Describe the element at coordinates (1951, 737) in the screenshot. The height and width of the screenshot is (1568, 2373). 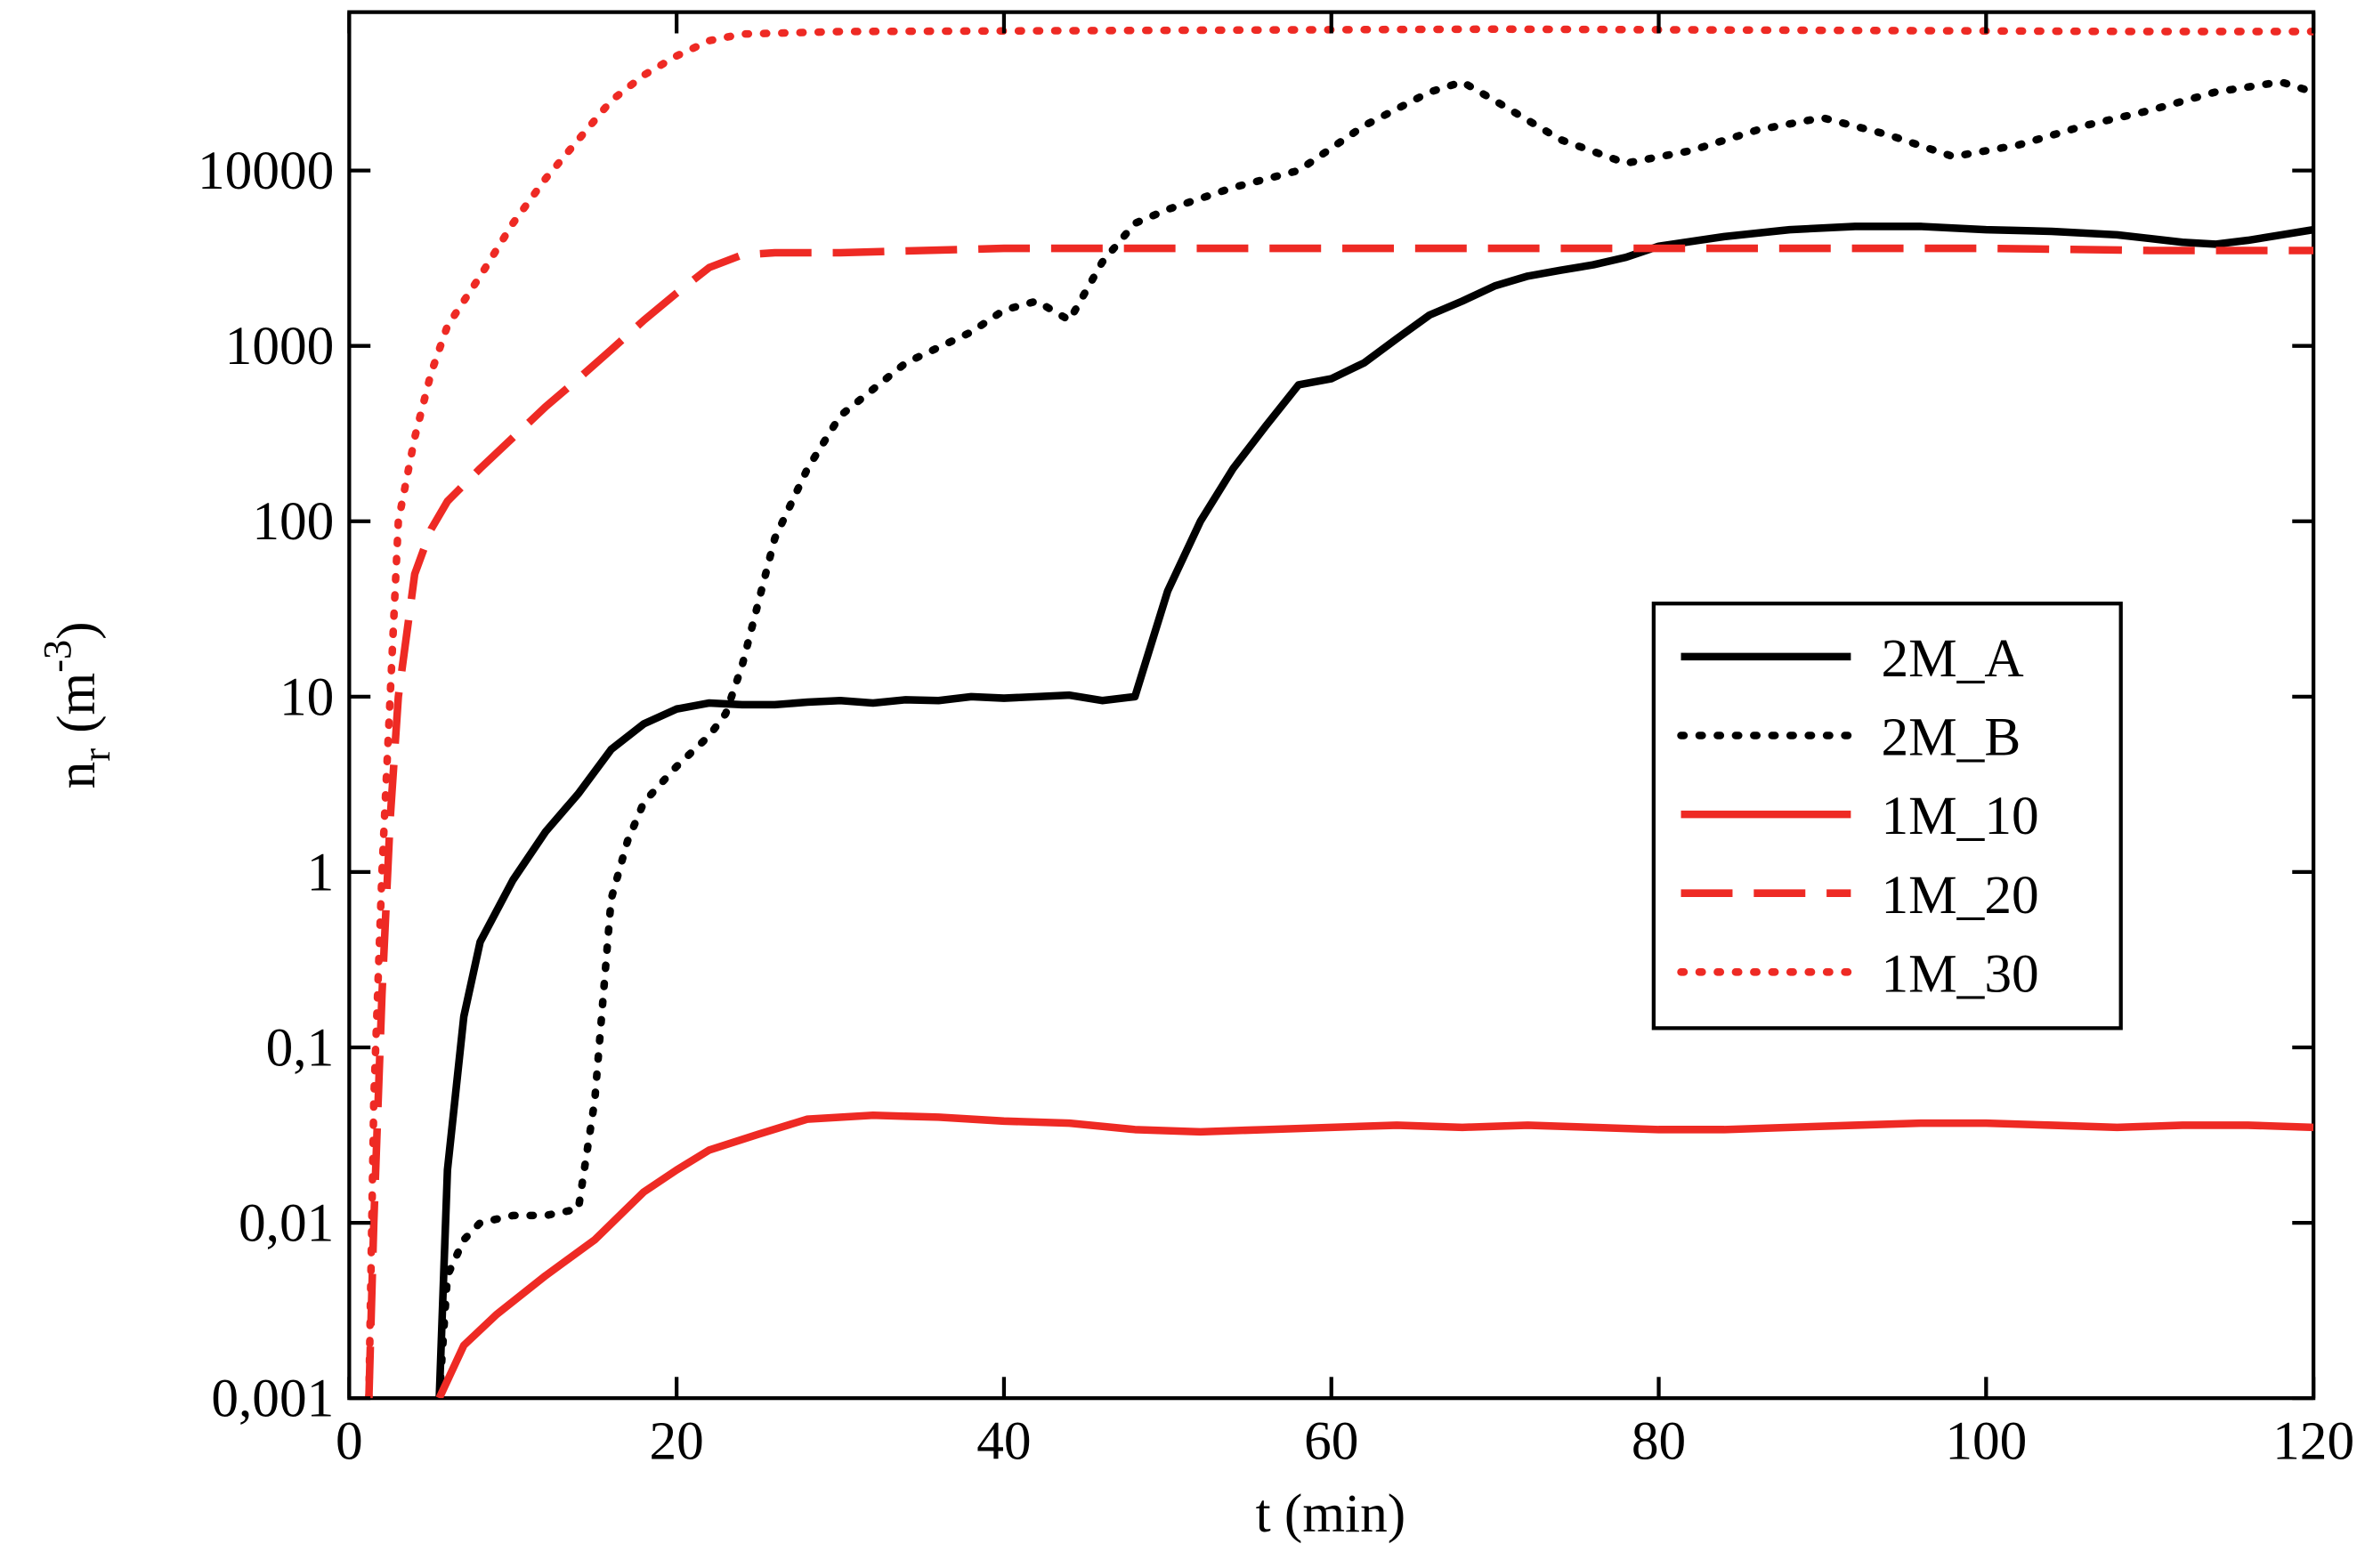
I see `legend-label: 2M_B` at that location.